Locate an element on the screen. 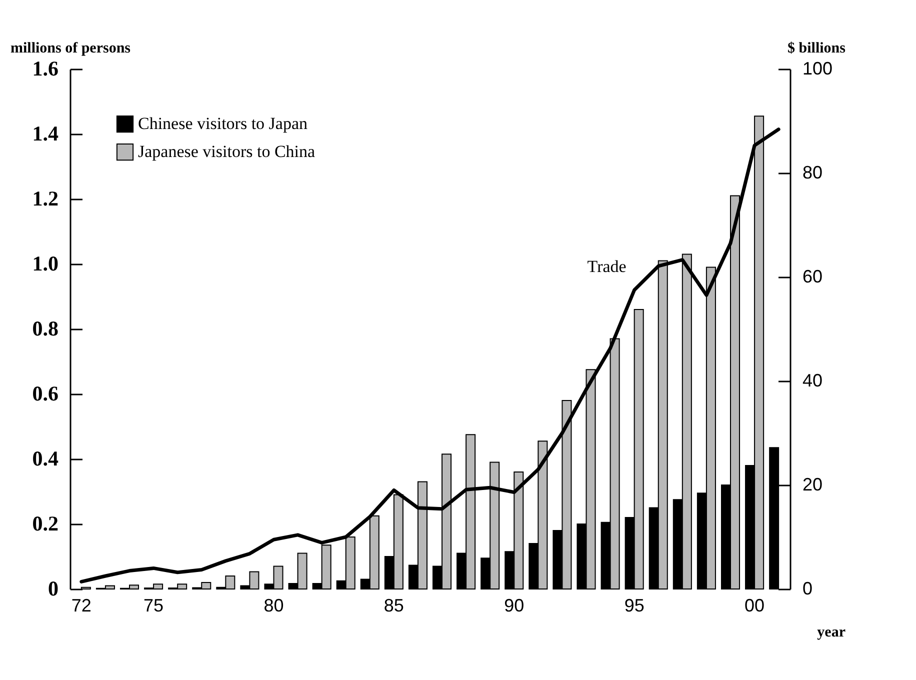 The image size is (916, 680). series-label: Trade is located at coordinates (606, 266).